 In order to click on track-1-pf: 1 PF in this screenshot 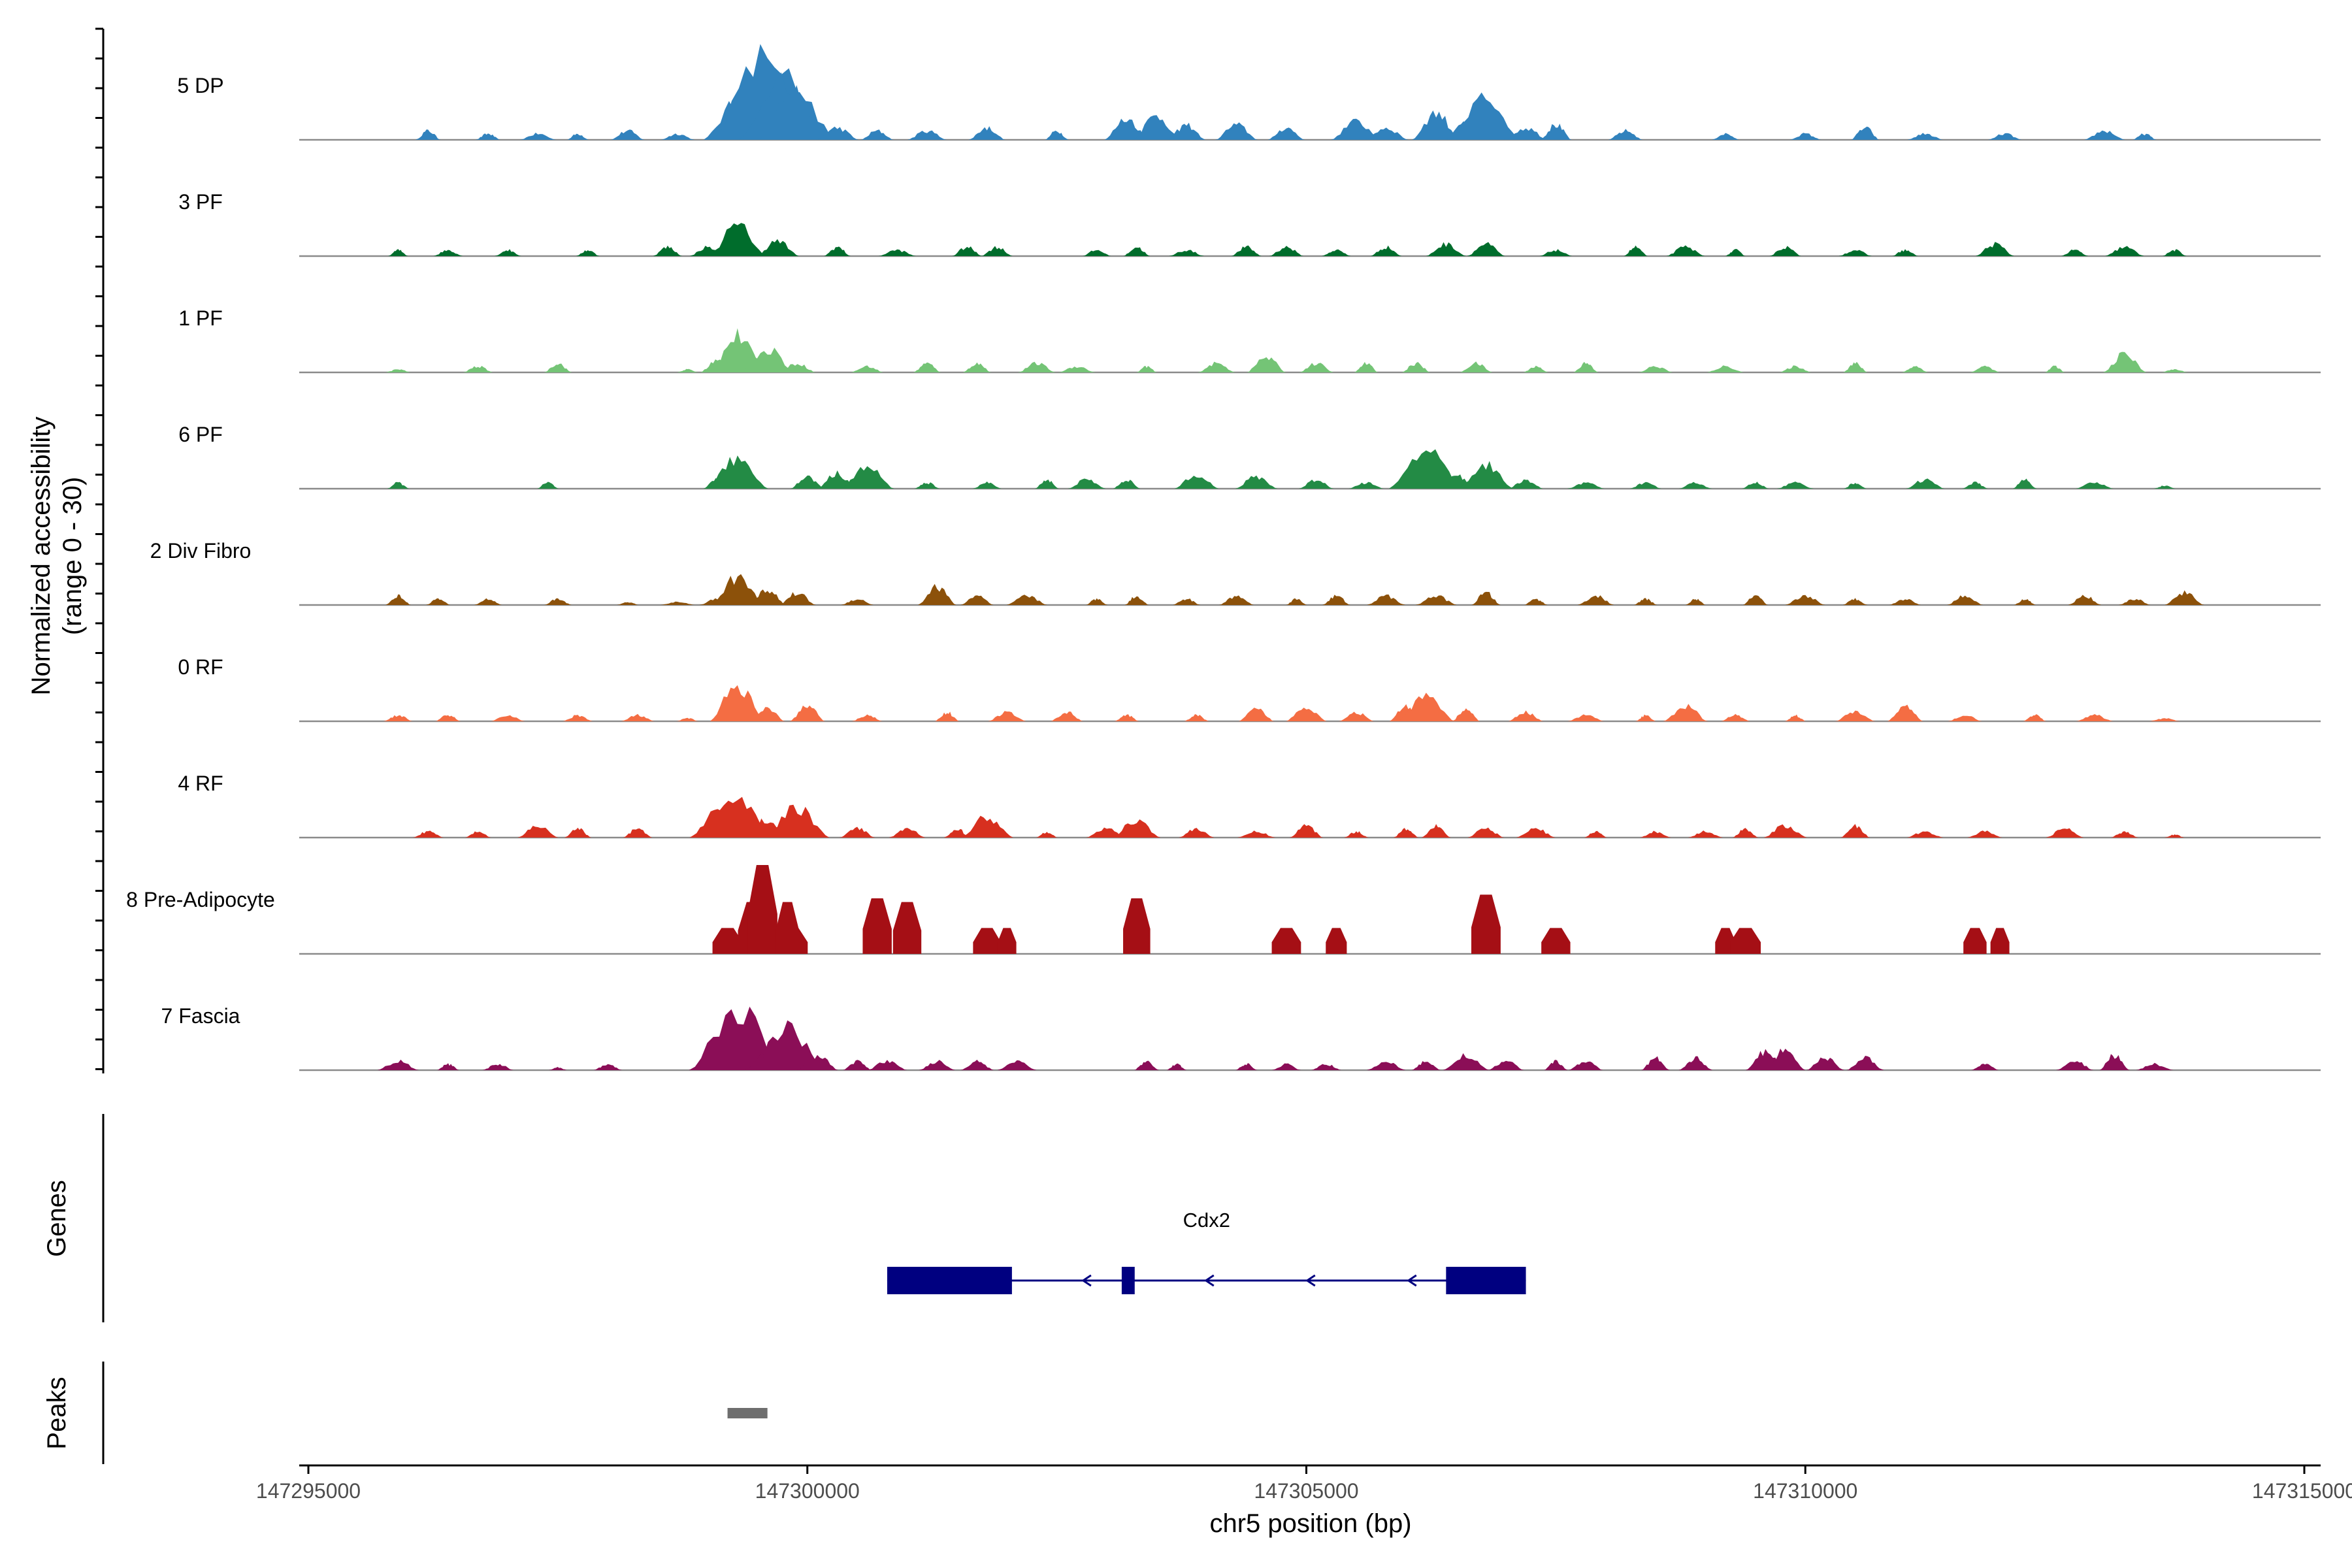, I will do `click(1249, 340)`.